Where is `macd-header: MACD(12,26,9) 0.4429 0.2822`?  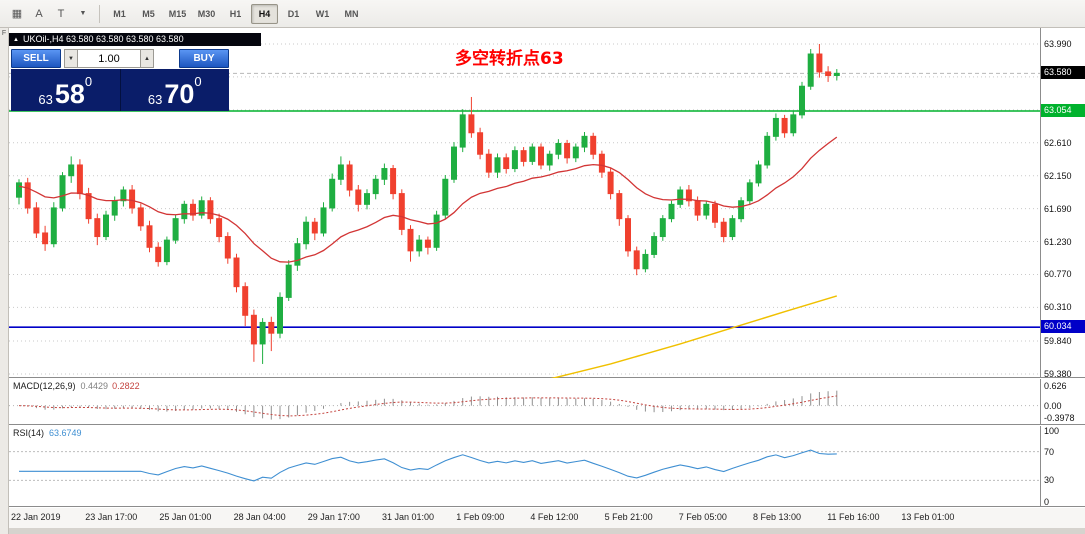
macd-header: MACD(12,26,9) 0.4429 0.2822 is located at coordinates (76, 386).